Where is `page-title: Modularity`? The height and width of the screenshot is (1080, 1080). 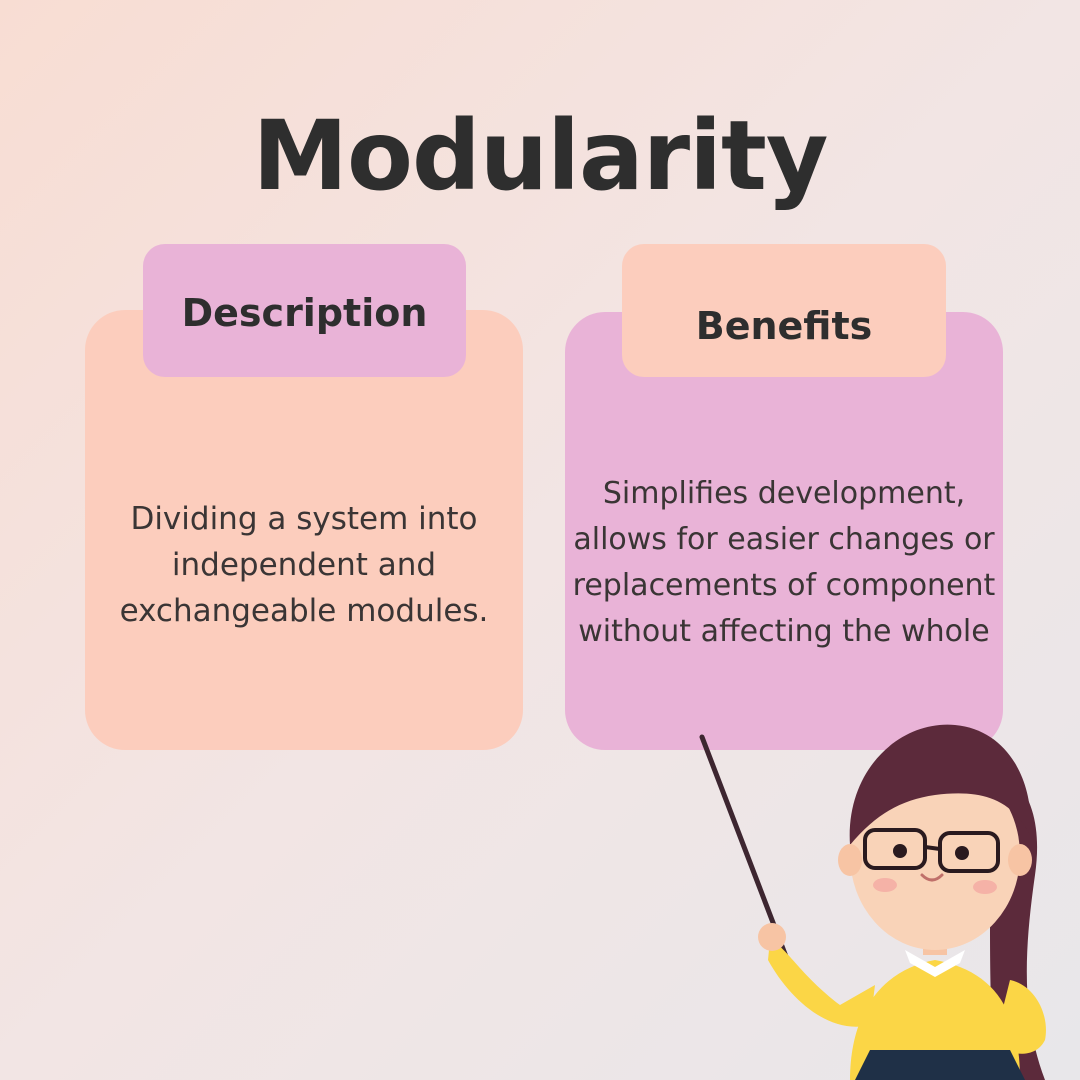 page-title: Modularity is located at coordinates (540, 156).